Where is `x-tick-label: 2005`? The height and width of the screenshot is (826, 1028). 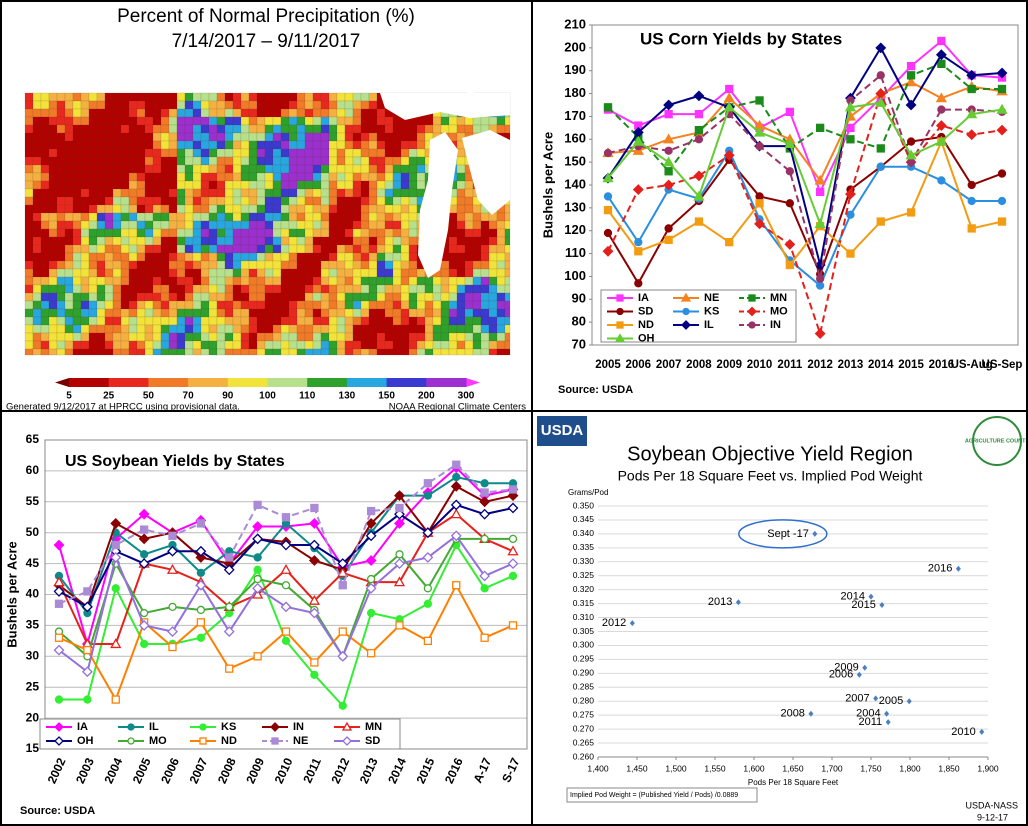 x-tick-label: 2005 is located at coordinates (608, 365).